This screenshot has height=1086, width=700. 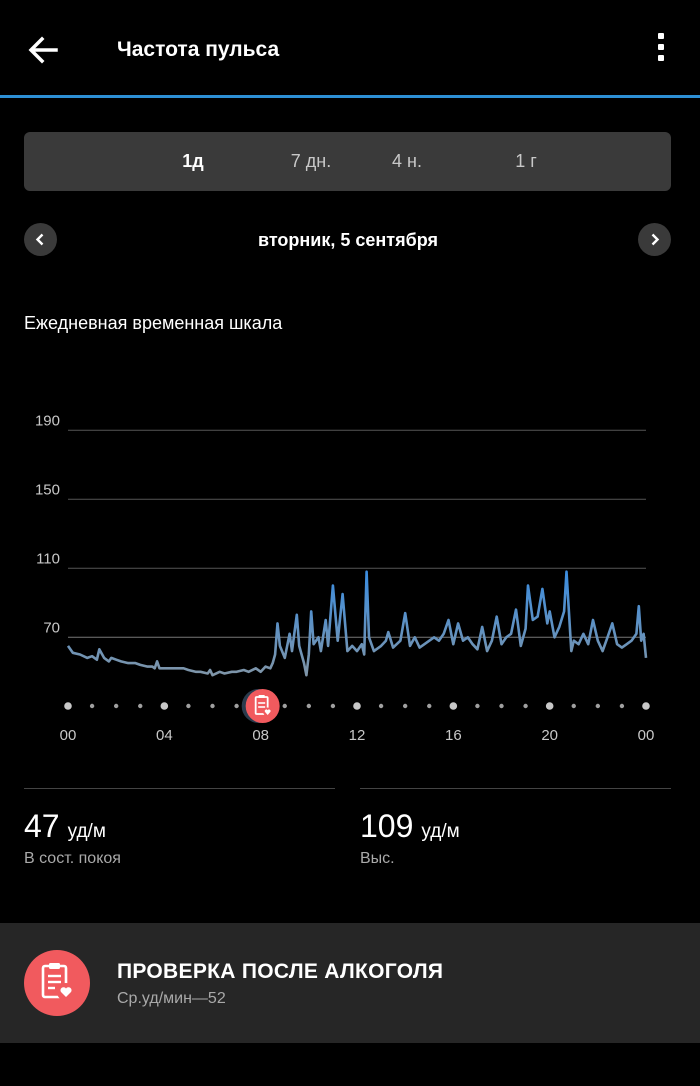 I want to click on tab-7-days: 7 дн., so click(x=311, y=161).